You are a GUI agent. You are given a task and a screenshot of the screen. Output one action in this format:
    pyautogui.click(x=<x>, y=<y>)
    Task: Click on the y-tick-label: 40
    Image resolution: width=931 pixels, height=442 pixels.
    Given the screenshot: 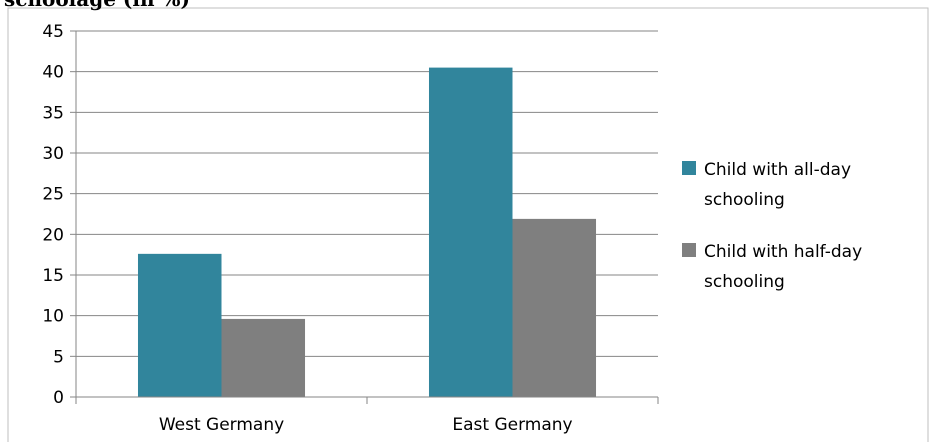 What is the action you would take?
    pyautogui.click(x=53, y=73)
    